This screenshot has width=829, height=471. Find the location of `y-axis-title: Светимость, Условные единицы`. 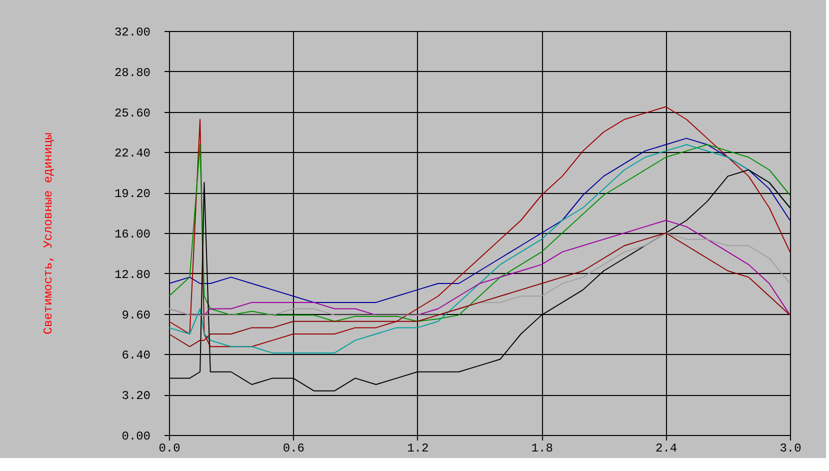

y-axis-title: Светимость, Условные единицы is located at coordinates (48, 233).